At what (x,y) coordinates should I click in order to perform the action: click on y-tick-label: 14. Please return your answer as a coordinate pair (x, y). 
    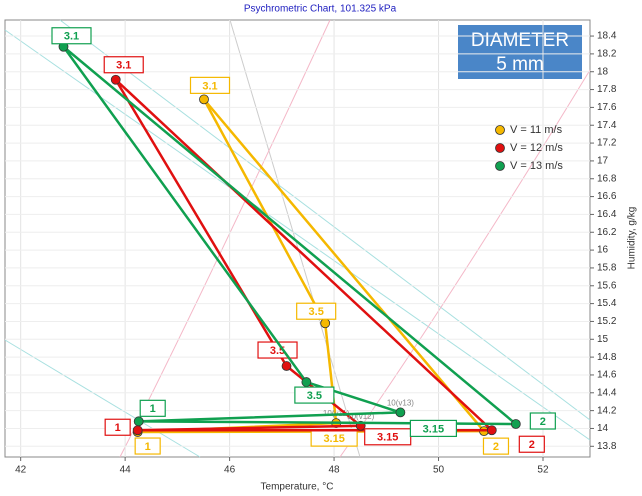
    Looking at the image, I should click on (603, 428).